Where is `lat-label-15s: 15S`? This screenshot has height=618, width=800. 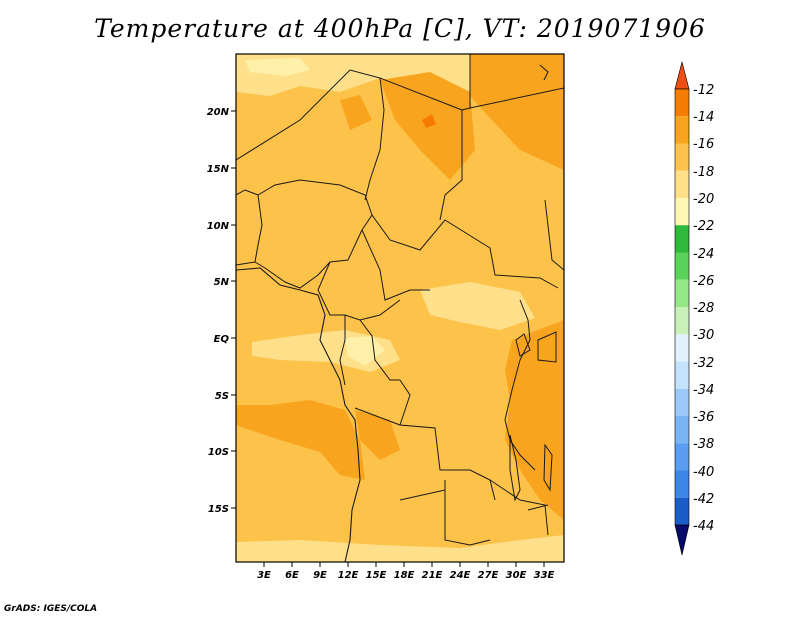
lat-label-15s: 15S is located at coordinates (218, 509).